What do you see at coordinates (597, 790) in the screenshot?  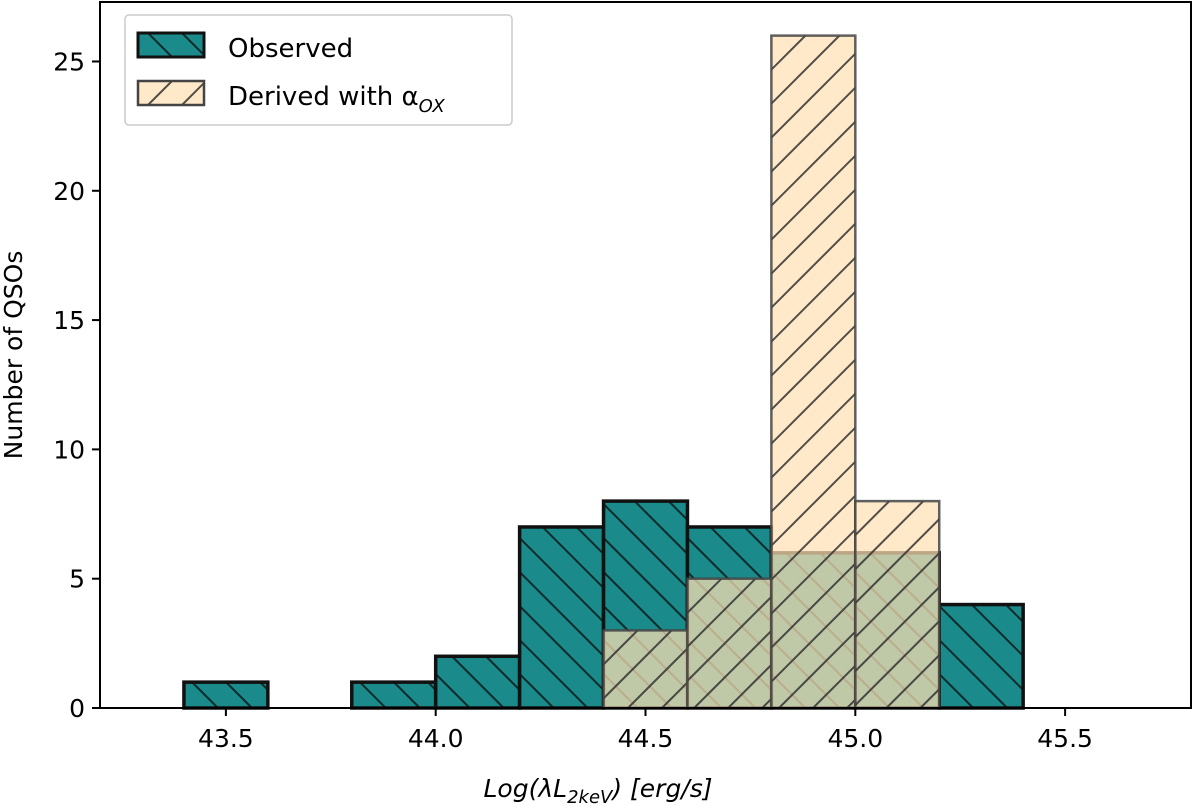 I see `x-axis-label: Log(λL2keV) [erg/s]` at bounding box center [597, 790].